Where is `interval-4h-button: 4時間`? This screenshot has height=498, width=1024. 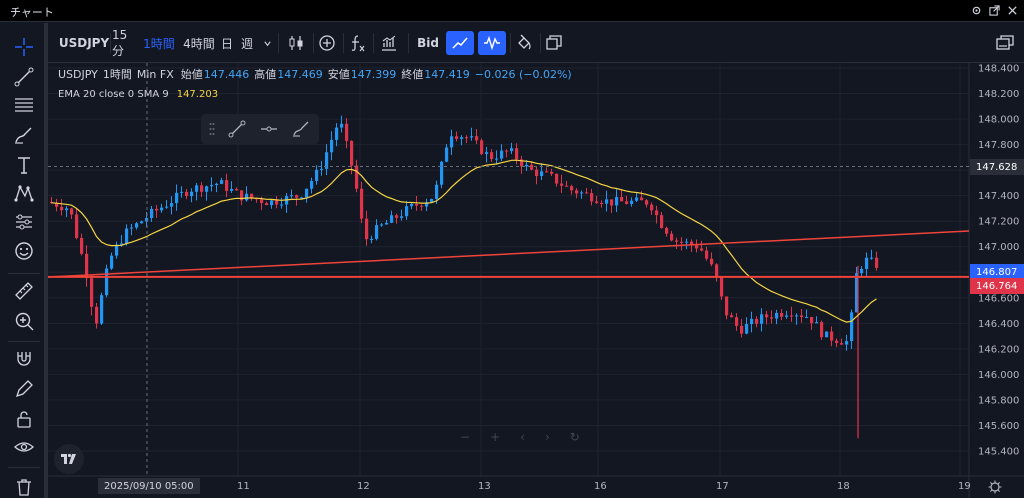 interval-4h-button: 4時間 is located at coordinates (199, 43).